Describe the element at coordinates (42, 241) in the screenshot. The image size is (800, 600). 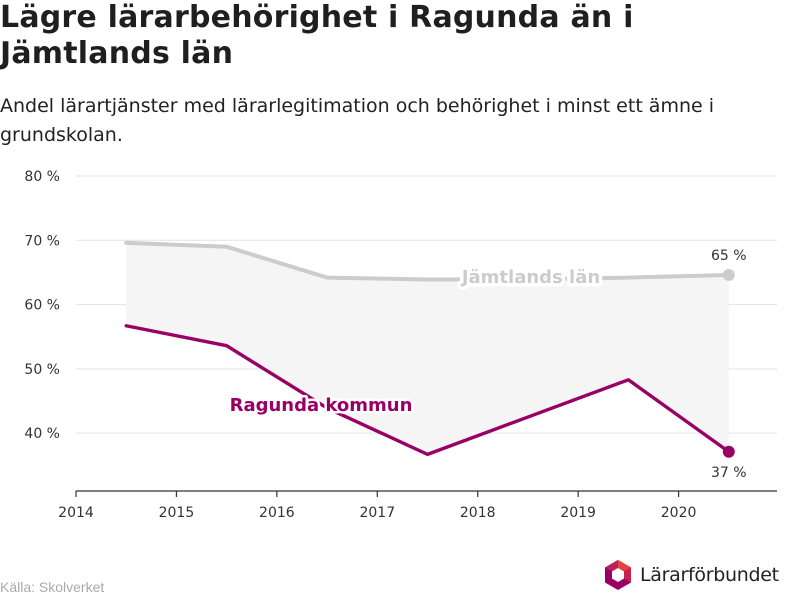
I see `y-tick-label: 70 %` at that location.